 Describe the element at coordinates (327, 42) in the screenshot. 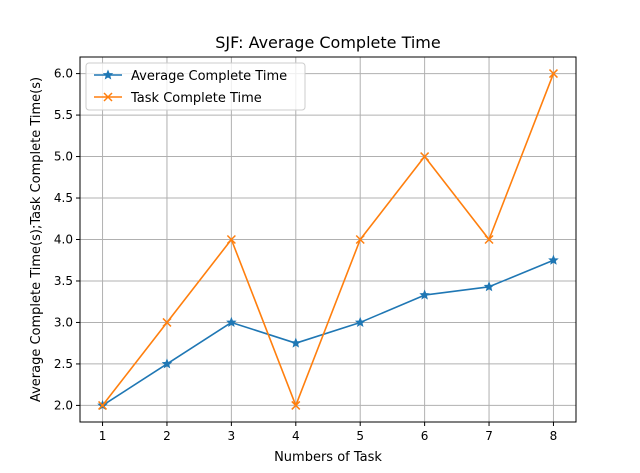

I see `chart-title: SJF: Average Complete Time` at that location.